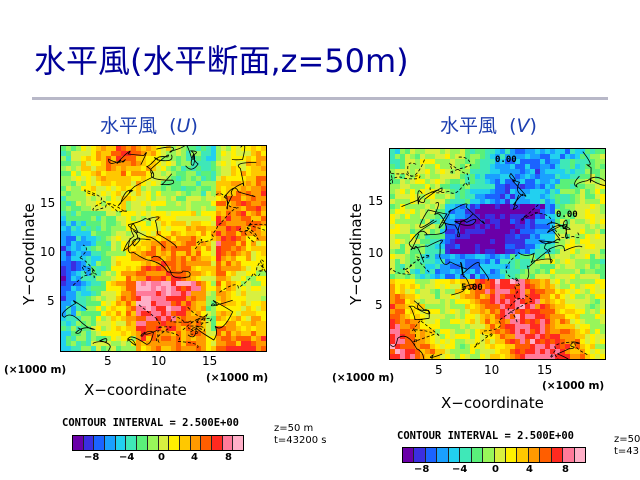 This screenshot has height=480, width=640. Describe the element at coordinates (513, 126) in the screenshot. I see `panel-v-var-open: (` at that location.